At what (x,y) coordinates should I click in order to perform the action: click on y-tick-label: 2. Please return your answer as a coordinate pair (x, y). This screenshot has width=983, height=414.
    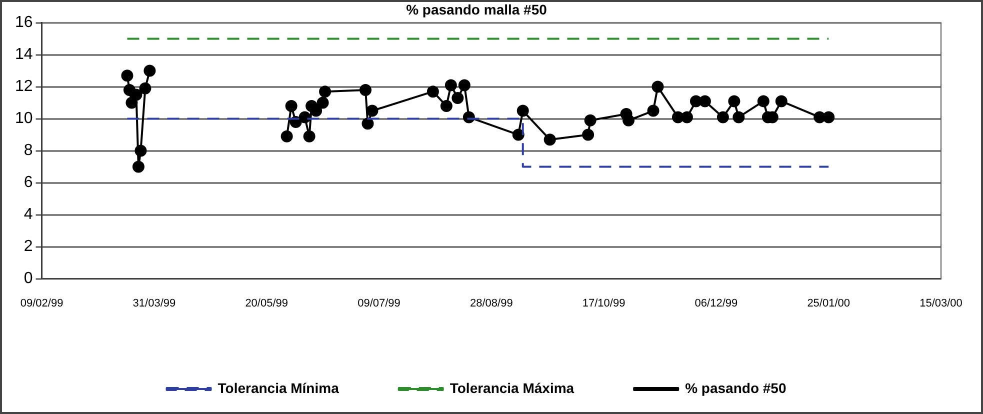
    Looking at the image, I should click on (28, 247).